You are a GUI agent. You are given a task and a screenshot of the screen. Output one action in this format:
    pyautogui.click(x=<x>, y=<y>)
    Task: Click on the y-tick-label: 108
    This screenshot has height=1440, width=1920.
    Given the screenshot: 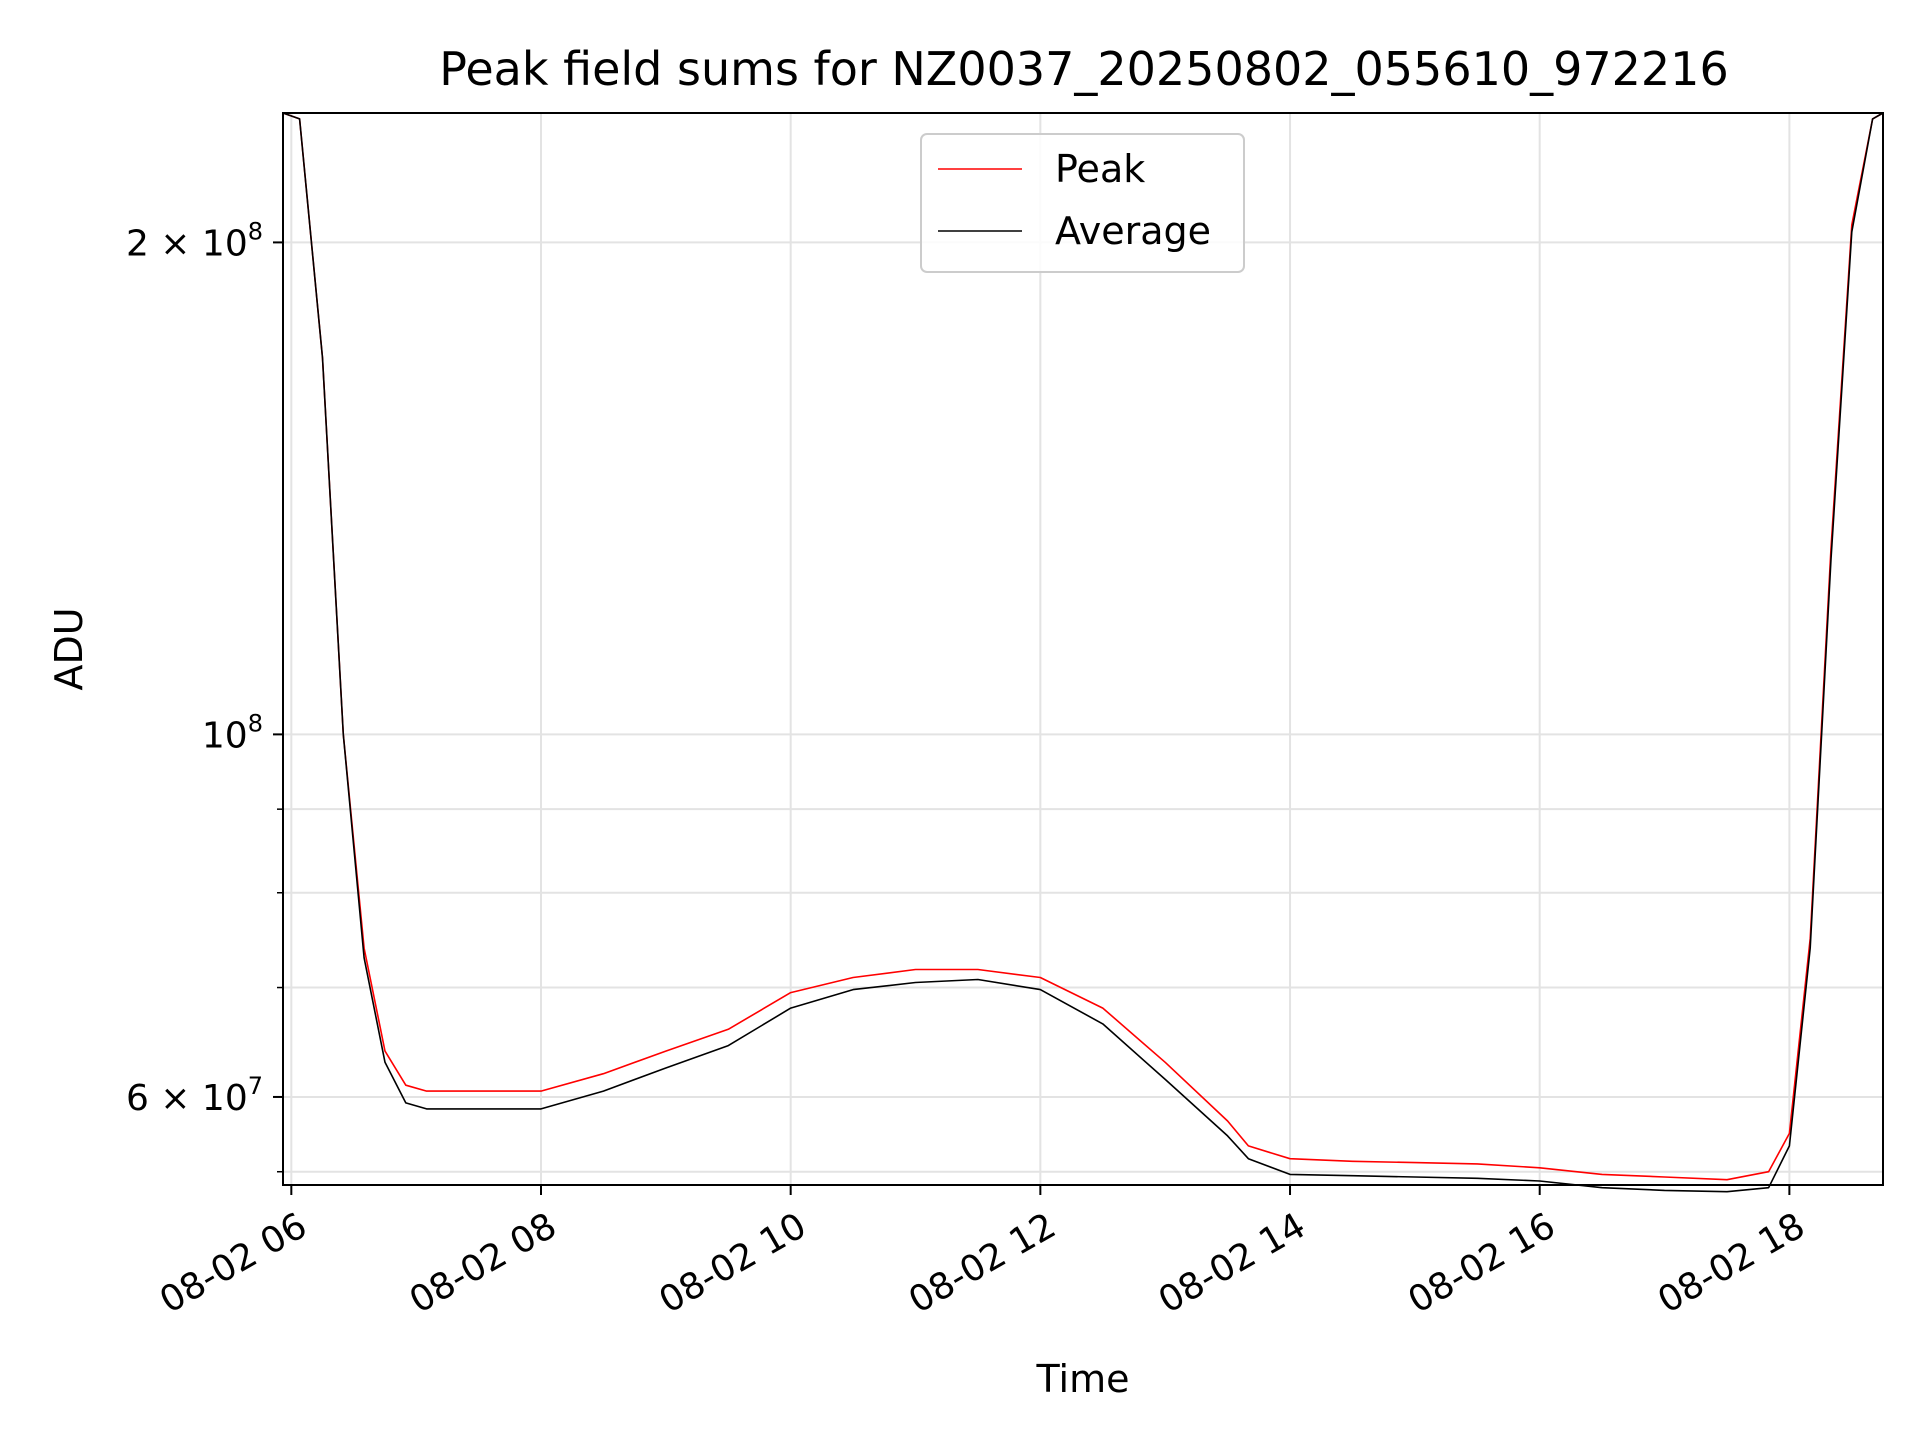 What is the action you would take?
    pyautogui.click(x=232, y=732)
    